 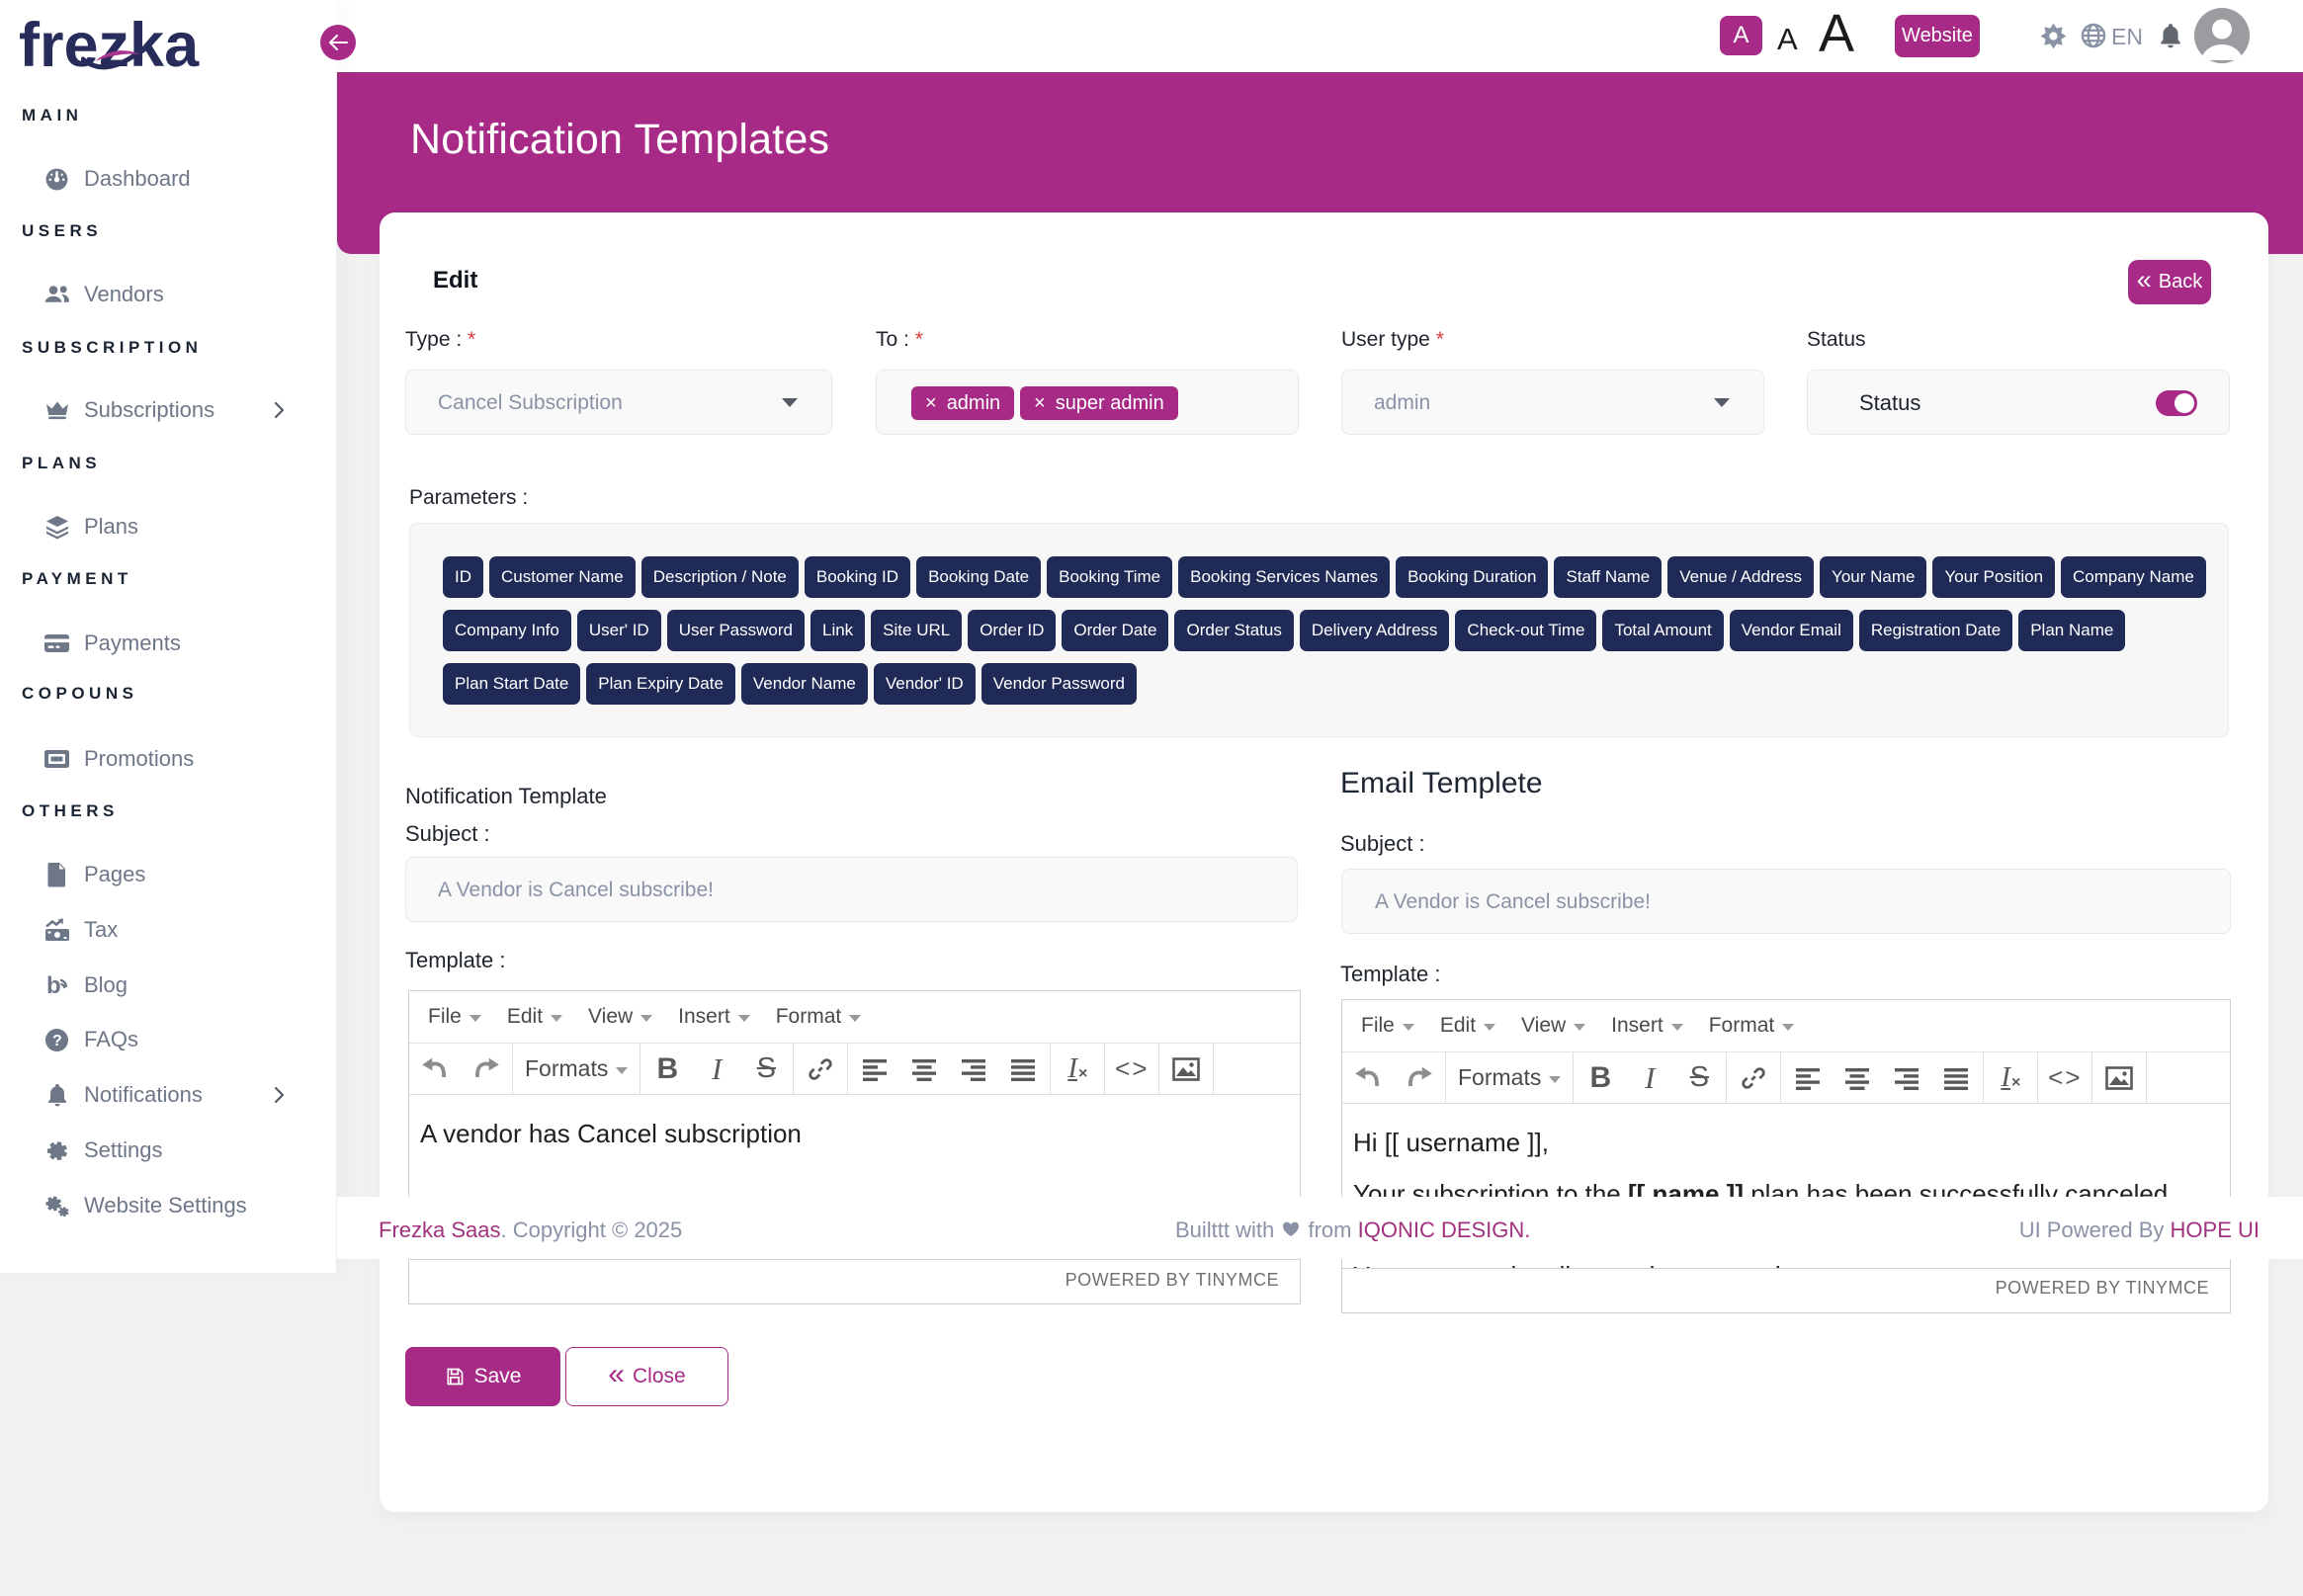 I want to click on svg-text: b, so click(x=53, y=985).